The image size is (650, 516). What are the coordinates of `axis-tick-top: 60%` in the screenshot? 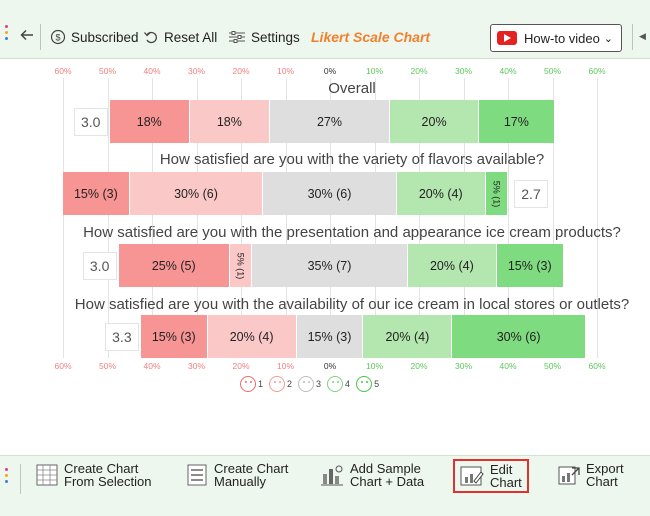 It's located at (597, 71).